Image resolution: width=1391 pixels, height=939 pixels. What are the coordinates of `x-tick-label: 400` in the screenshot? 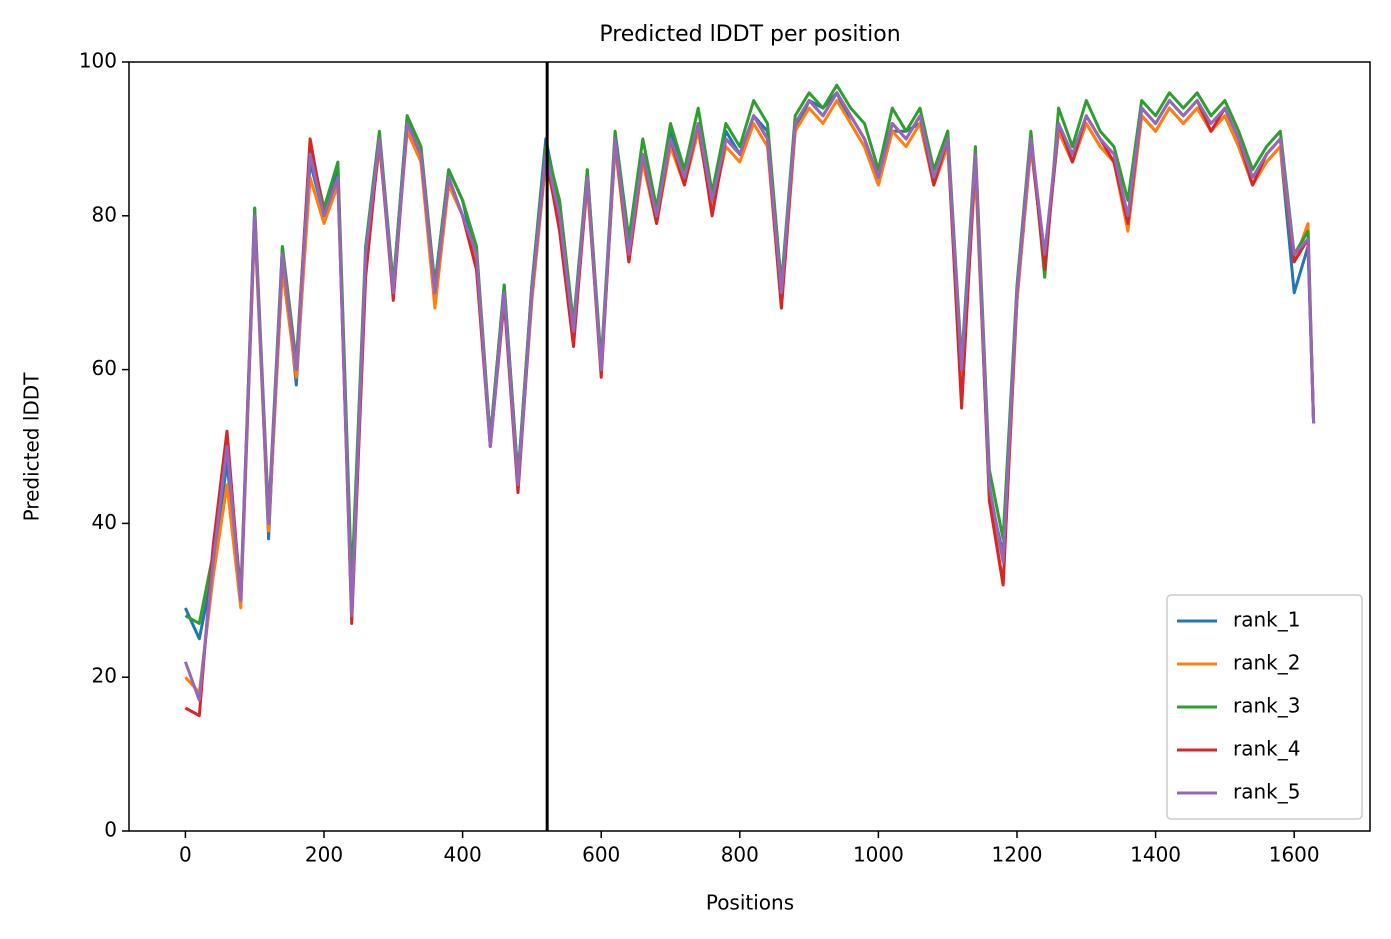 It's located at (463, 855).